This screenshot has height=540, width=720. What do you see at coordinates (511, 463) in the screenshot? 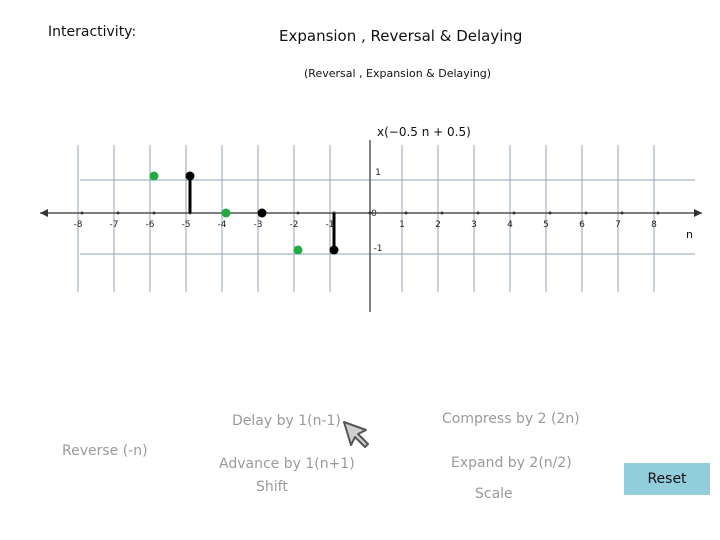
I see `expand-button: Expand by 2(n/2)` at bounding box center [511, 463].